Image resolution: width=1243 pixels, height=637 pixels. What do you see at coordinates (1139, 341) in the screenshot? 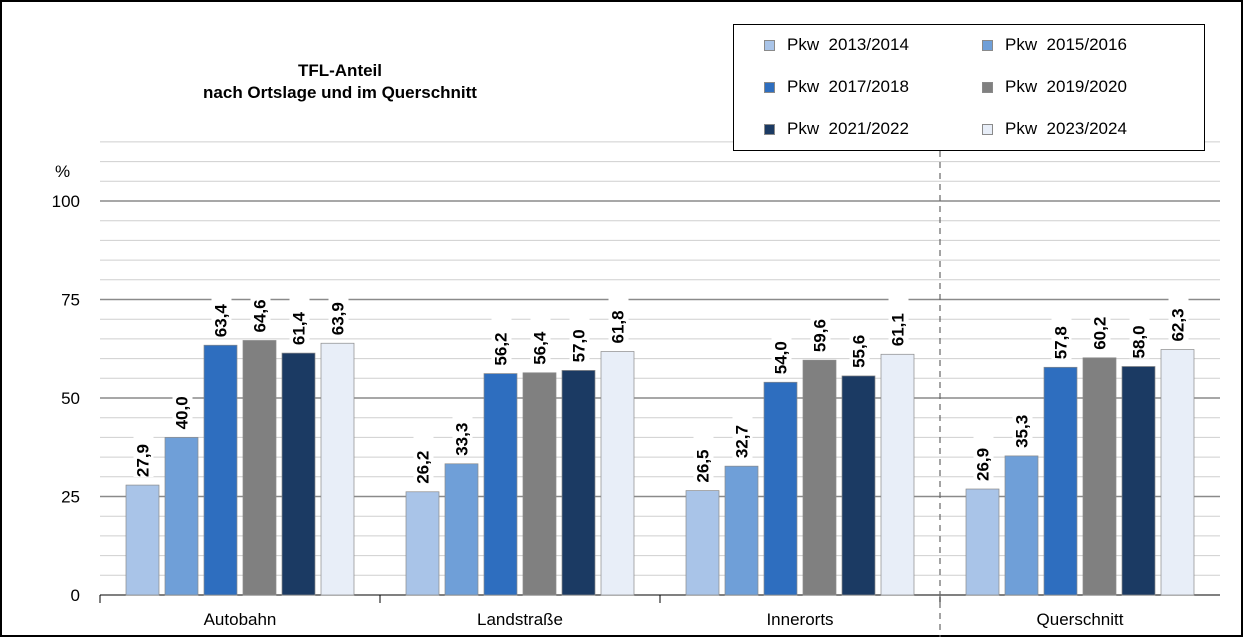
I see `data-label: 58,0` at bounding box center [1139, 341].